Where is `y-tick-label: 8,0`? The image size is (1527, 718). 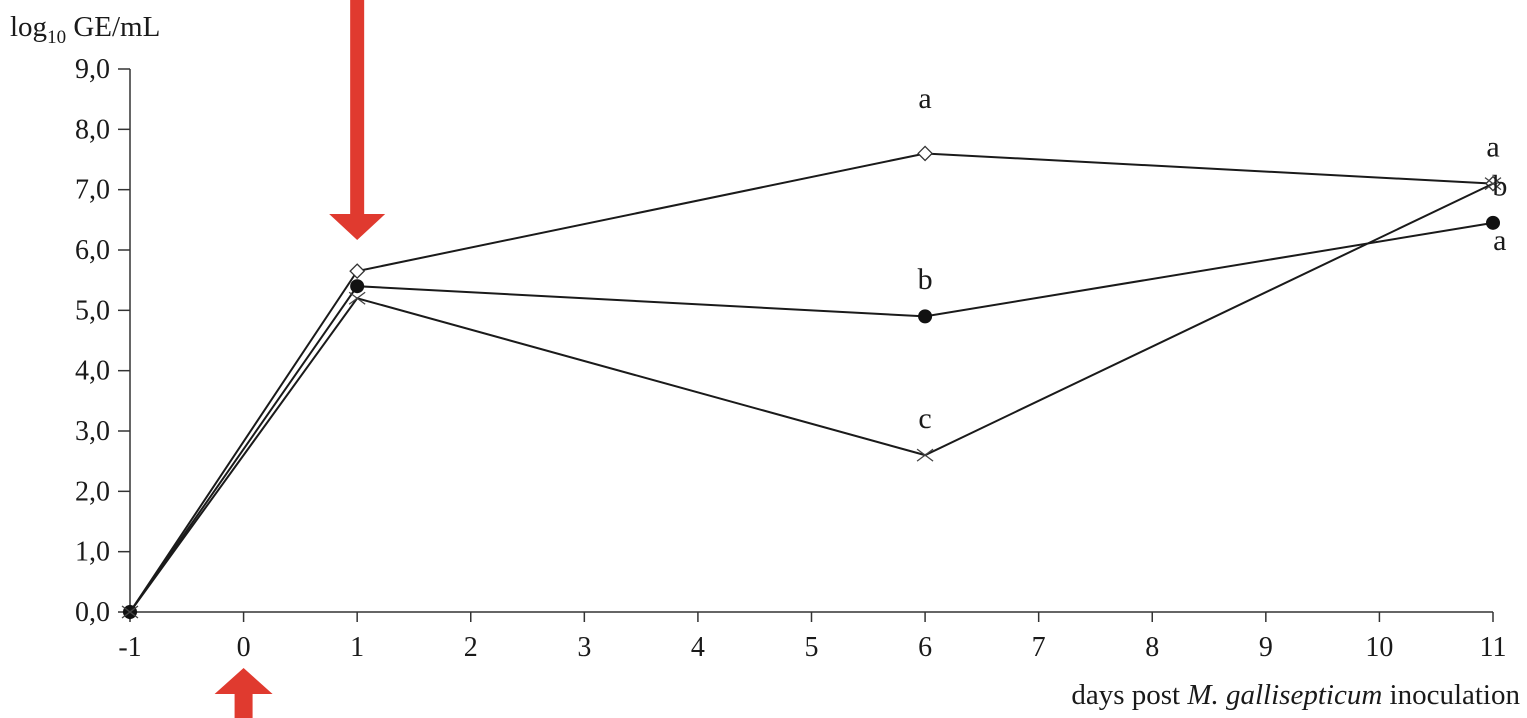
y-tick-label: 8,0 is located at coordinates (92, 129).